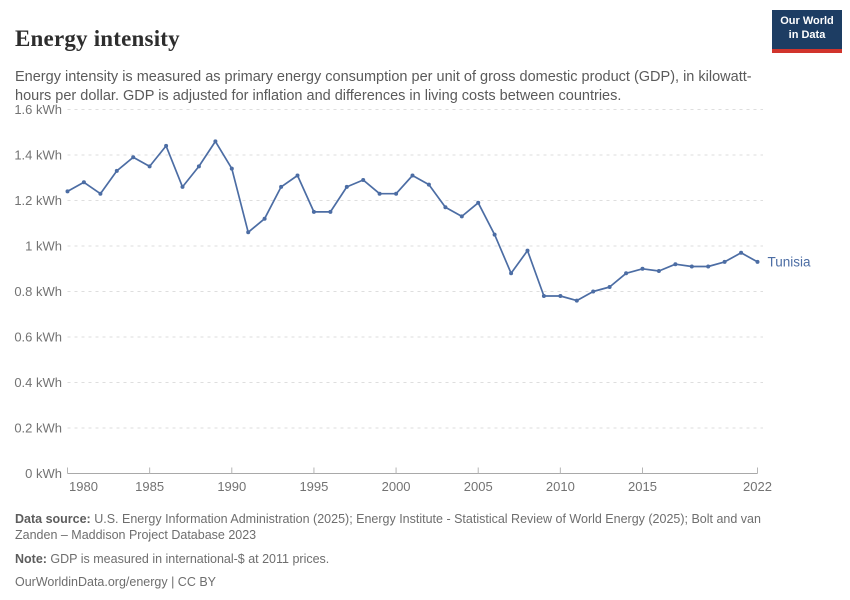 The height and width of the screenshot is (600, 850). What do you see at coordinates (231, 486) in the screenshot?
I see `x-axis-tick-label: 1990` at bounding box center [231, 486].